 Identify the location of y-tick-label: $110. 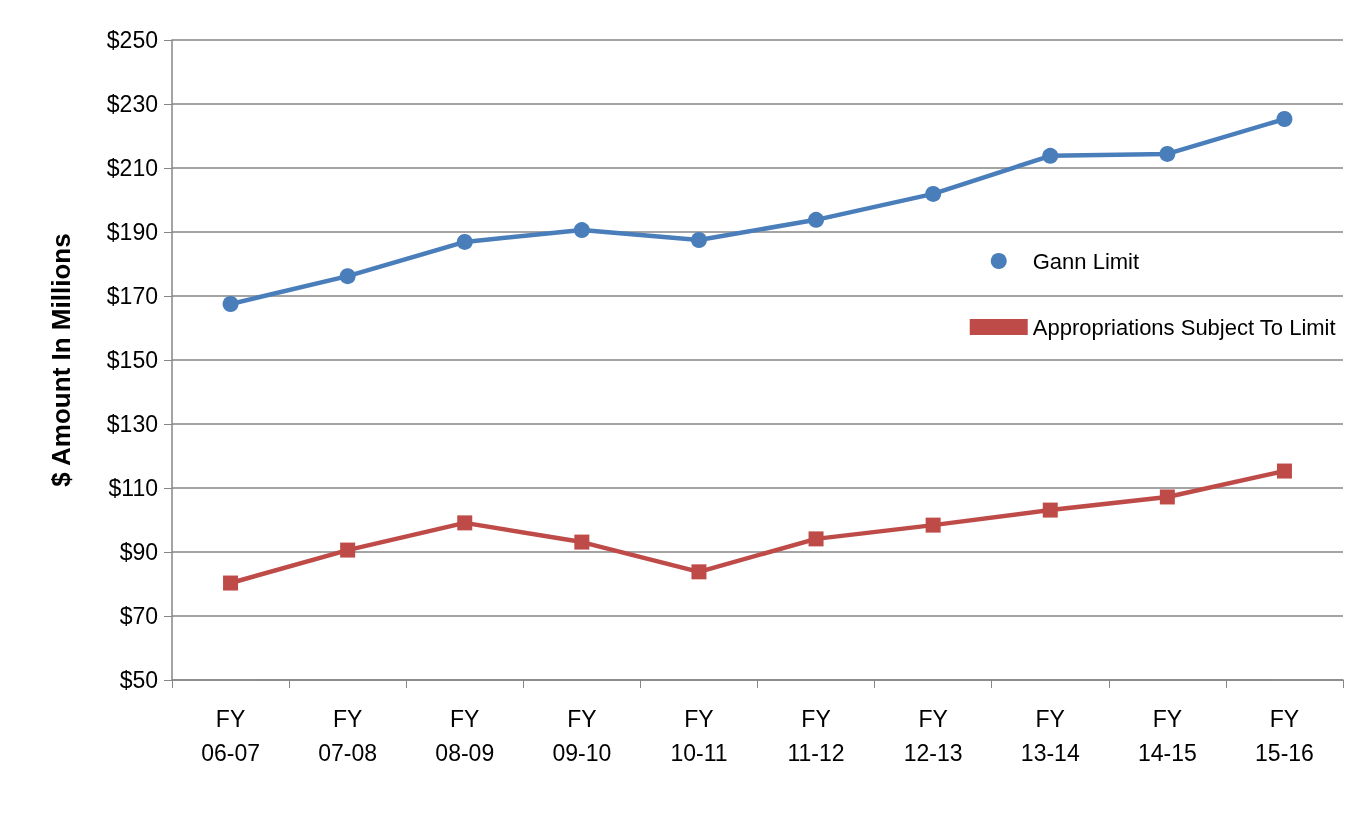
(133, 488).